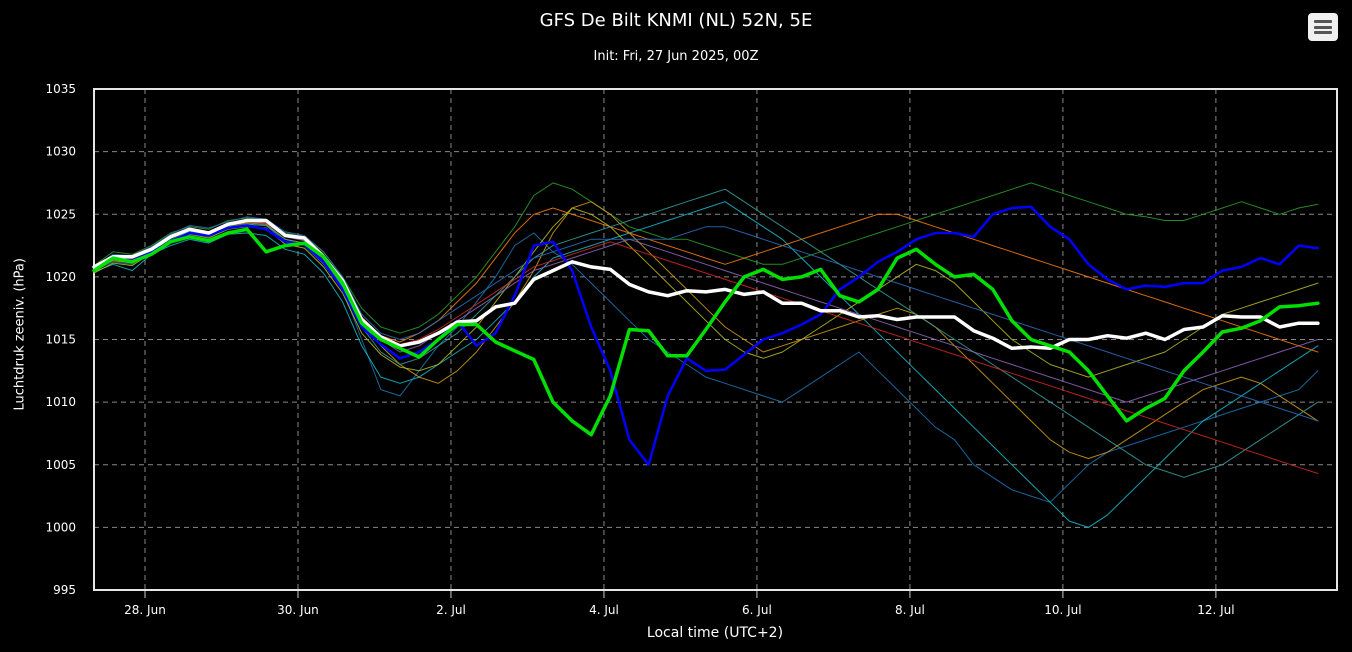 This screenshot has height=652, width=1352. I want to click on x-tick-label: 6. Jul, so click(757, 610).